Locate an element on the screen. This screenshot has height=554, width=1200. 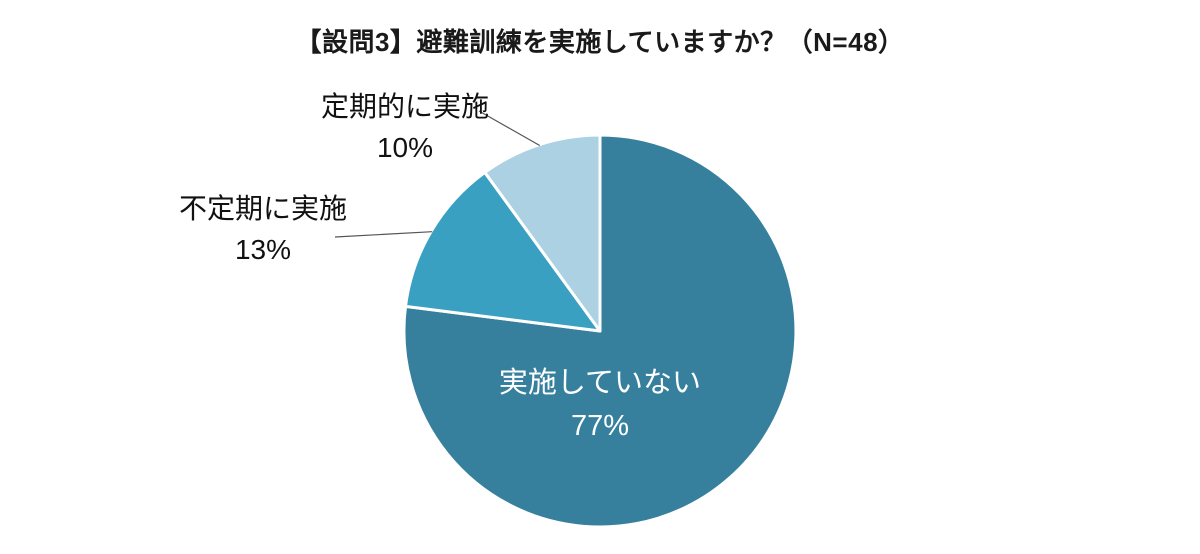
label-irregular-text: 不定期に実施 is located at coordinates (262, 208).